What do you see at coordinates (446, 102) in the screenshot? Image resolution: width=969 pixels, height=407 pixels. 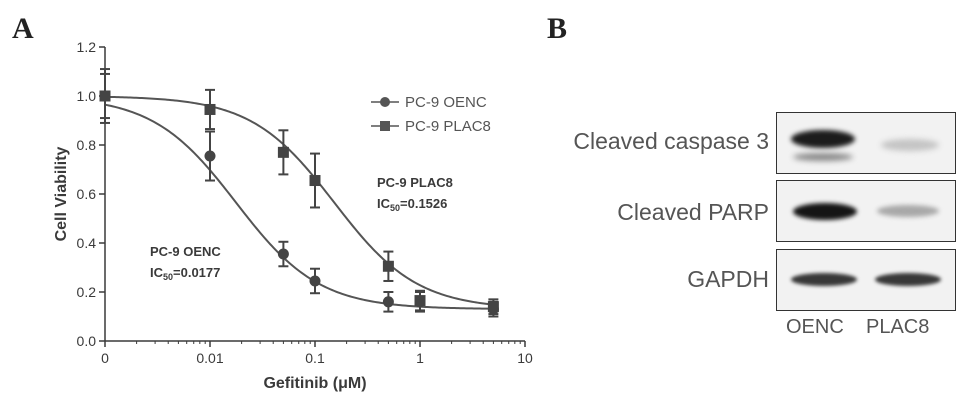 I see `legend-label-oenc: PC-9 OENC` at bounding box center [446, 102].